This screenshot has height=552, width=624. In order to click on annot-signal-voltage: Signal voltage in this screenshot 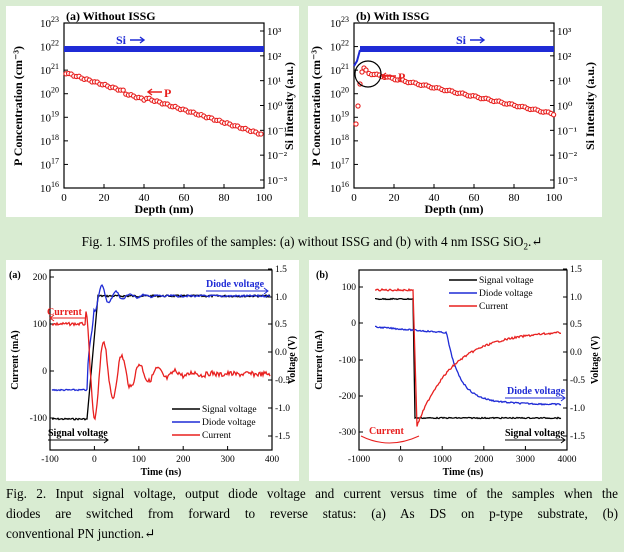, I will do `click(535, 433)`.